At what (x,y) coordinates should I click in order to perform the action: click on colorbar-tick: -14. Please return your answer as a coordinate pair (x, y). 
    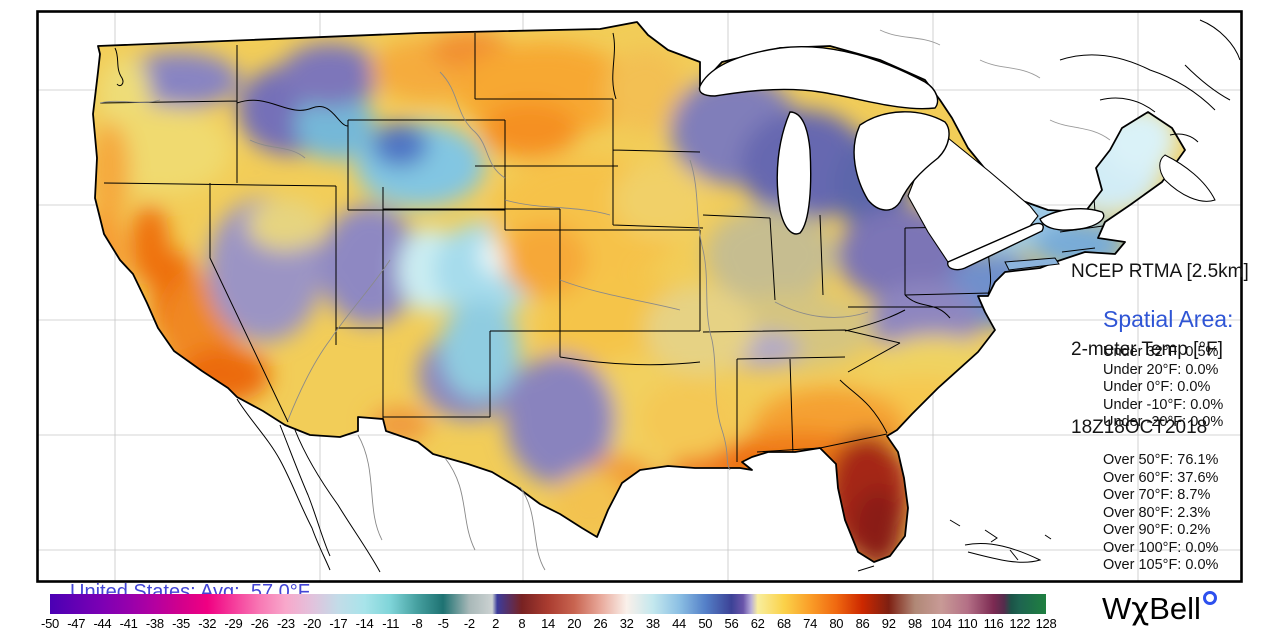
    Looking at the image, I should click on (364, 623).